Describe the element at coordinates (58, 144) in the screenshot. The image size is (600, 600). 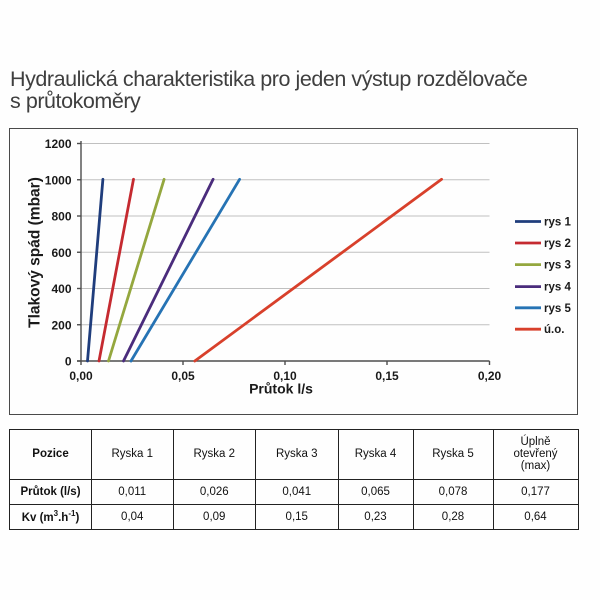
I see `svg-text: 1200` at that location.